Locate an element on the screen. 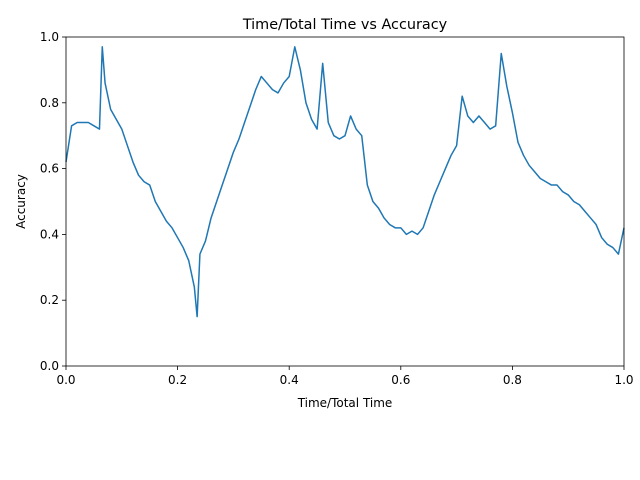 This screenshot has width=640, height=480. x-tick-label: 0.2 is located at coordinates (177, 380).